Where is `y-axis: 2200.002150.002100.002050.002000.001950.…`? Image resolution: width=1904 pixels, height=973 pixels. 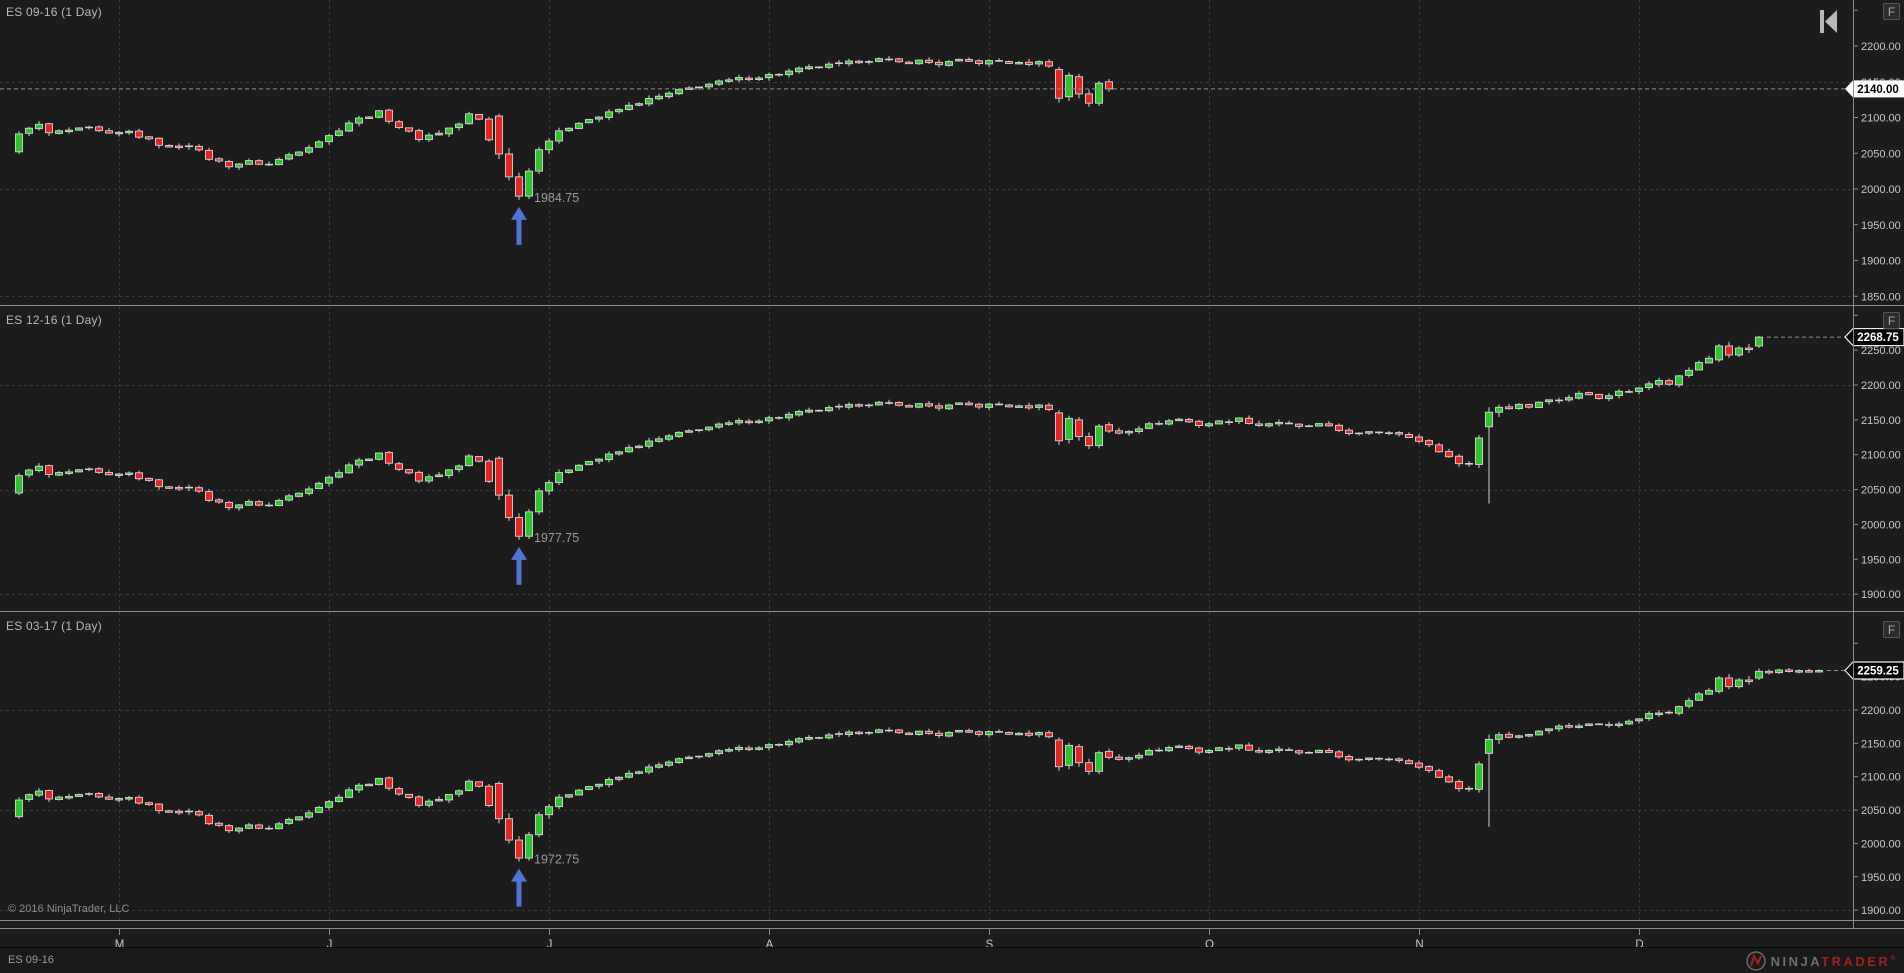 y-axis: 2200.002150.002100.002050.002000.001950.… is located at coordinates (1877, 156).